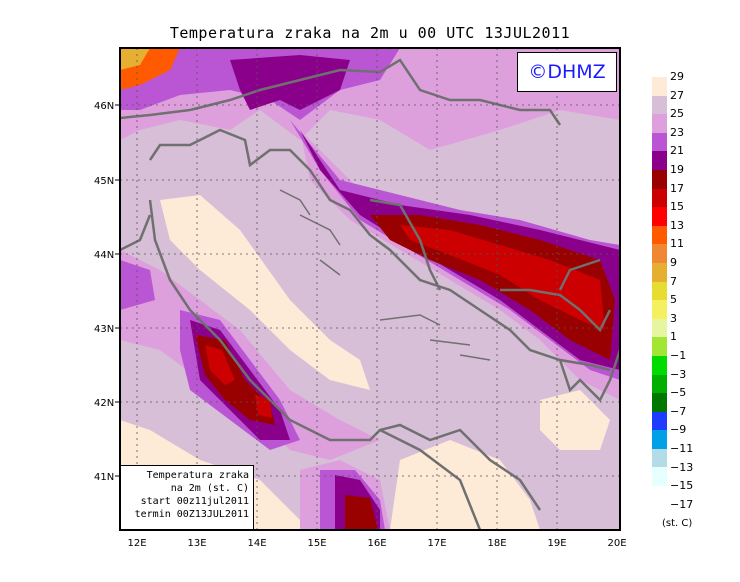 Image resolution: width=740 pixels, height=582 pixels. Describe the element at coordinates (677, 114) in the screenshot. I see `legend-label: 25` at that location.